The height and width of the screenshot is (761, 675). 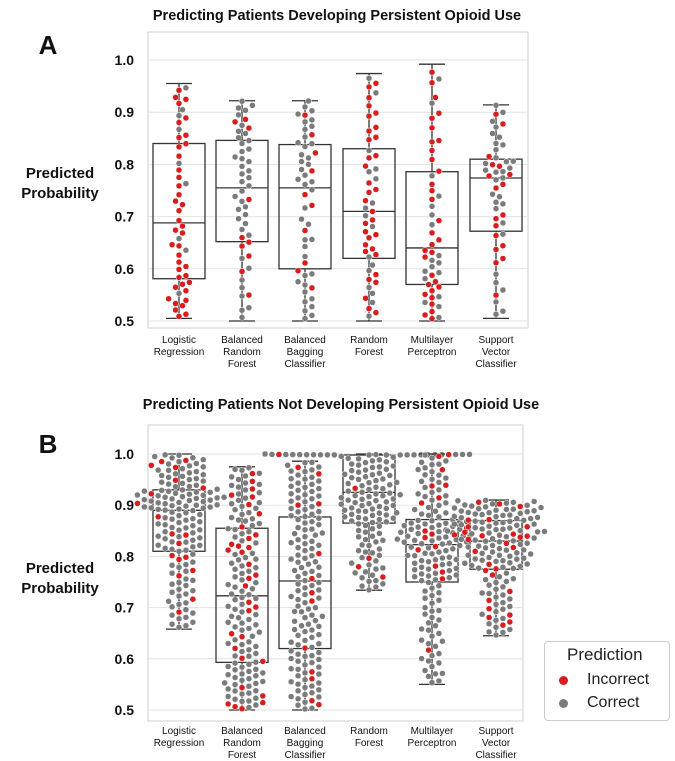 What do you see at coordinates (125, 112) in the screenshot?
I see `y-tick-label: 0.9` at bounding box center [125, 112].